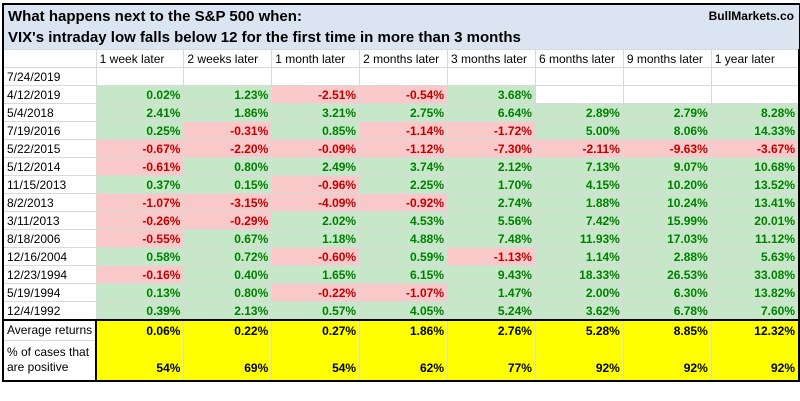  Describe the element at coordinates (491, 94) in the screenshot. I see `value-cell: 3.68%` at that location.